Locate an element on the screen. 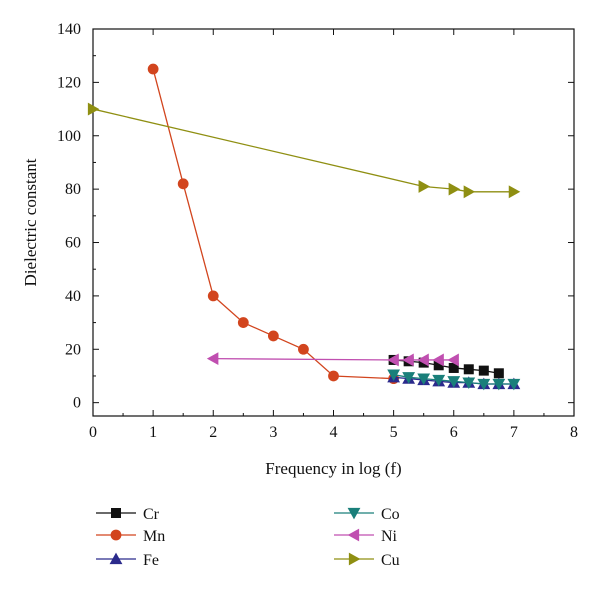  legend: Cr Mn Fe Co Ni Cu is located at coordinates (248, 537).